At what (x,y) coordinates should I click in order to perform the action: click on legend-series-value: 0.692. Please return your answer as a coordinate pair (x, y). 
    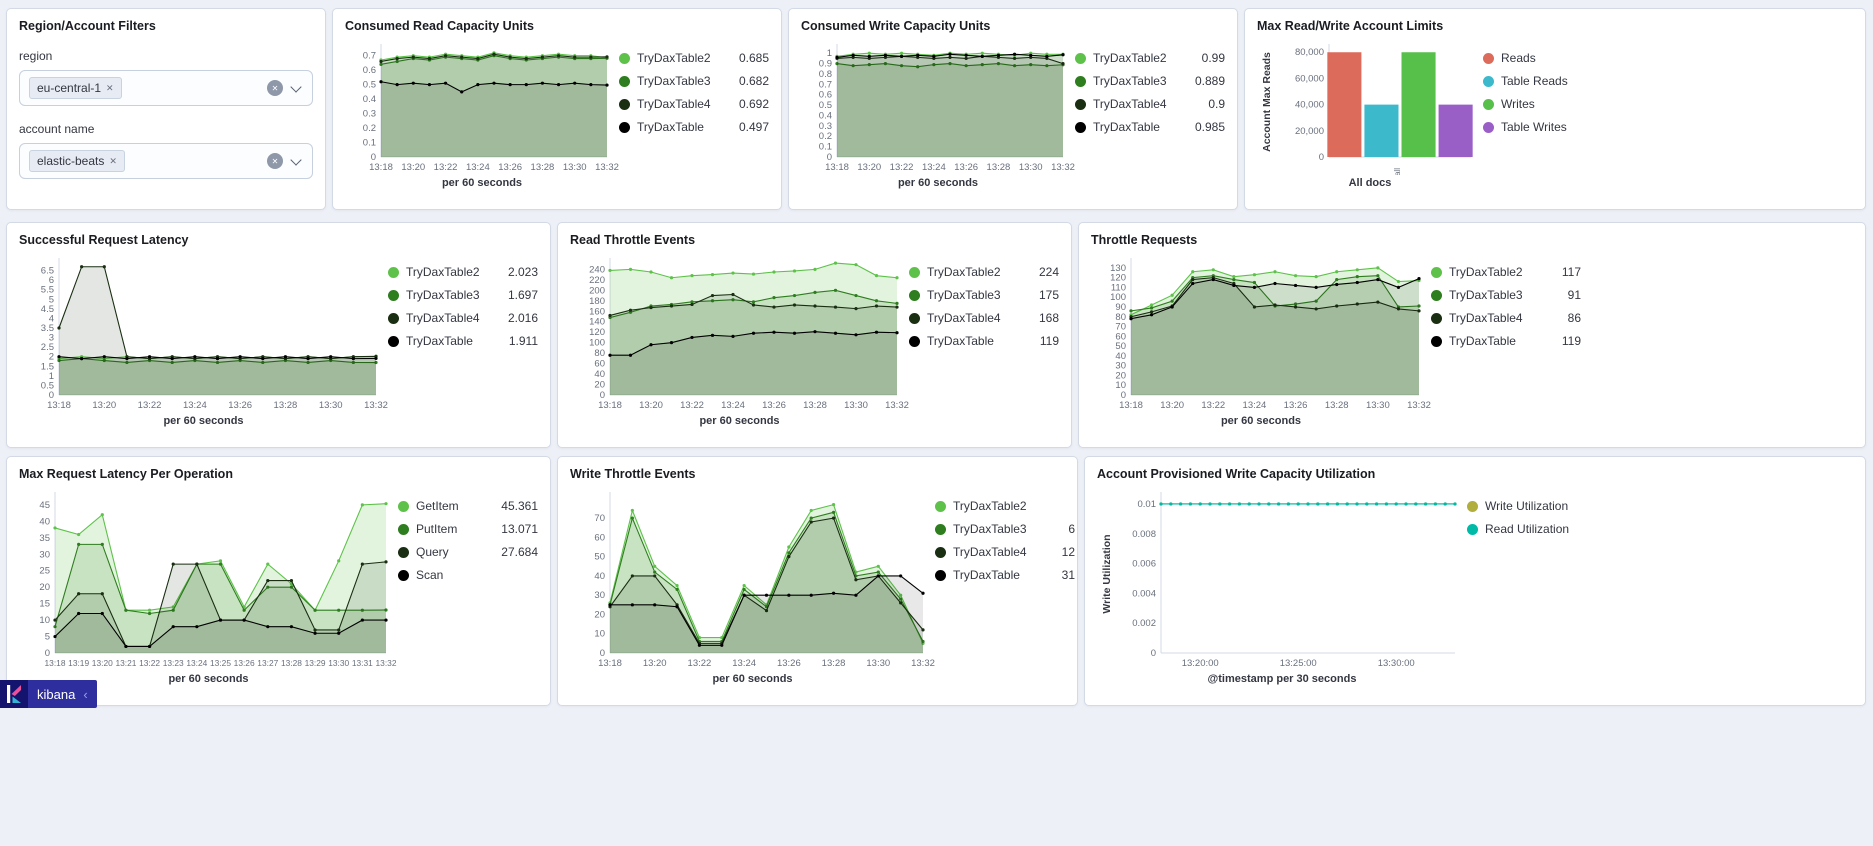
    Looking at the image, I should click on (753, 104).